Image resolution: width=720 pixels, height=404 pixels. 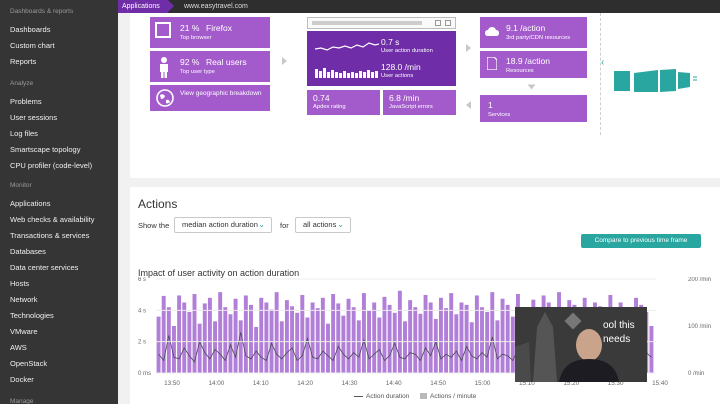 What do you see at coordinates (220, 224) in the screenshot?
I see `metric-select-value: median action duration` at bounding box center [220, 224].